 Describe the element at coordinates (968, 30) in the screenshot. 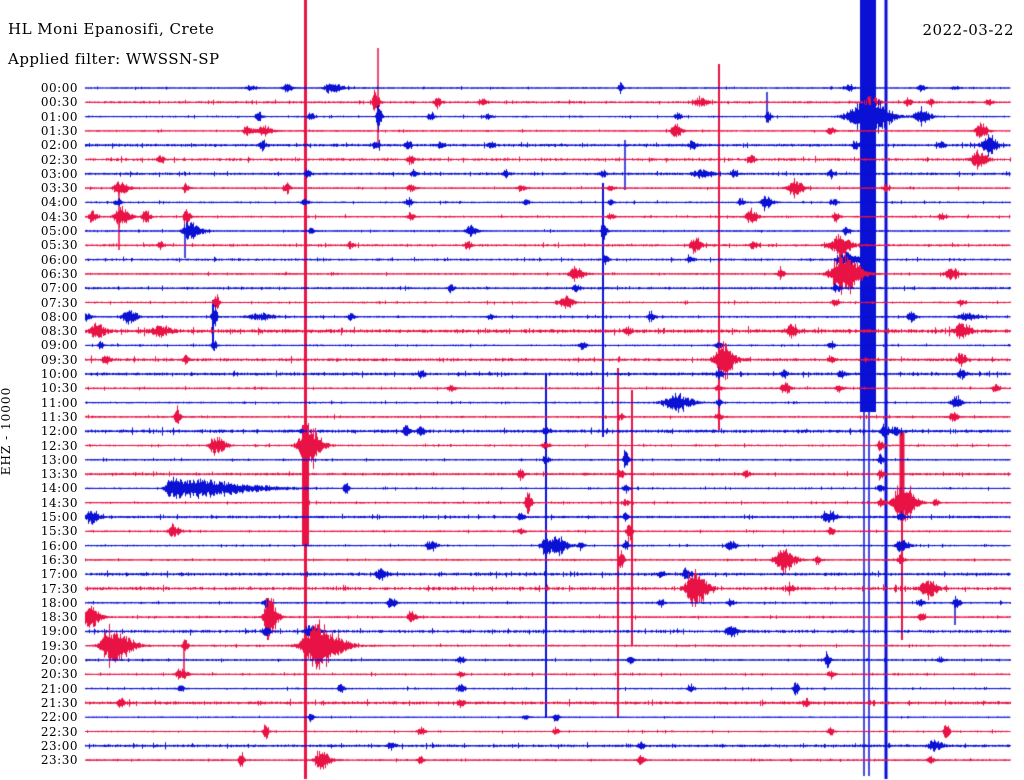

I see `date-label: 2022-03-22` at that location.